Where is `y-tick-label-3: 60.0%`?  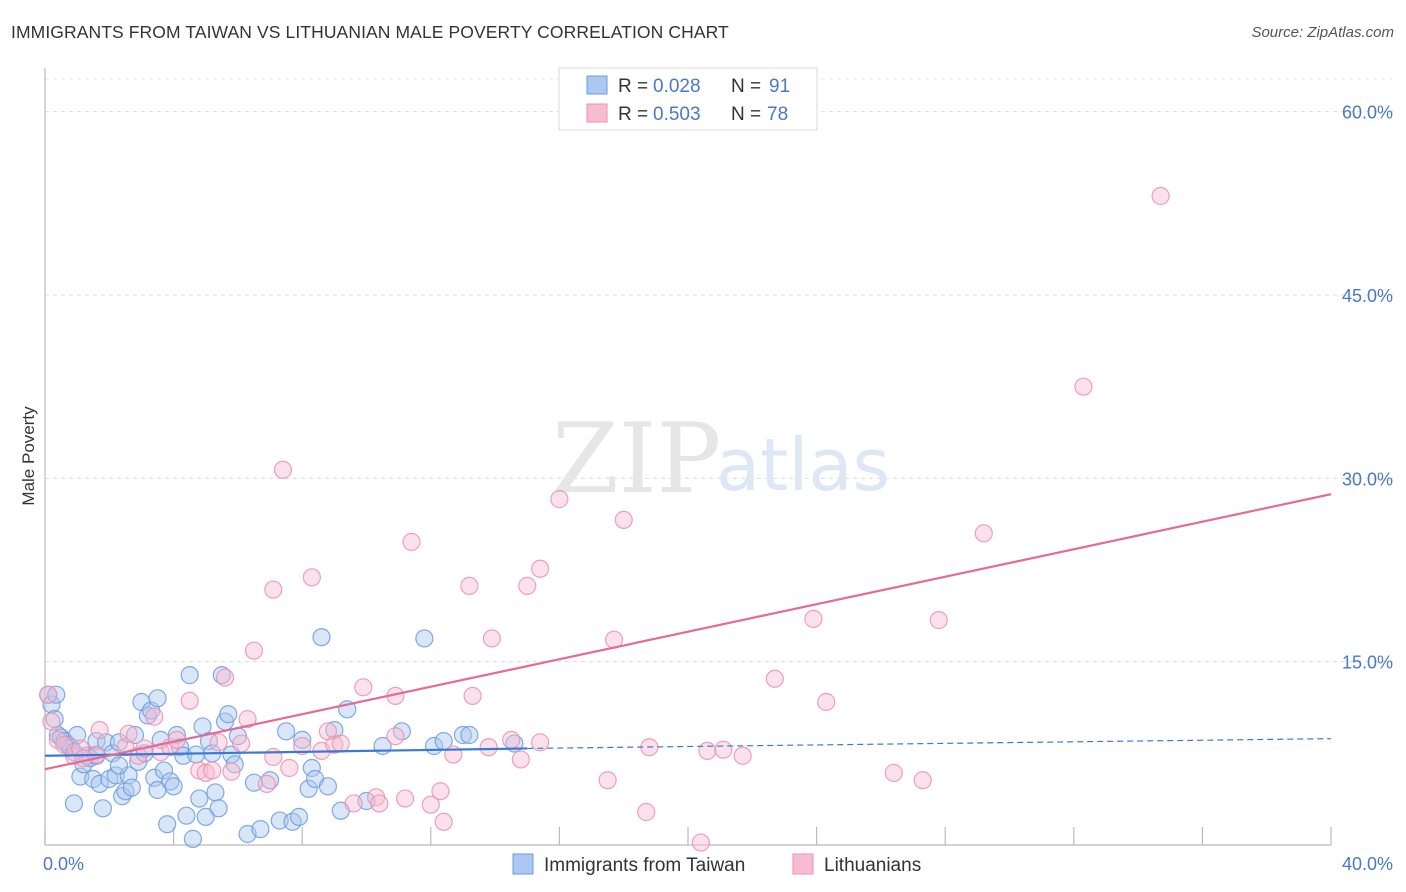
y-tick-label-3: 60.0% is located at coordinates (1367, 113).